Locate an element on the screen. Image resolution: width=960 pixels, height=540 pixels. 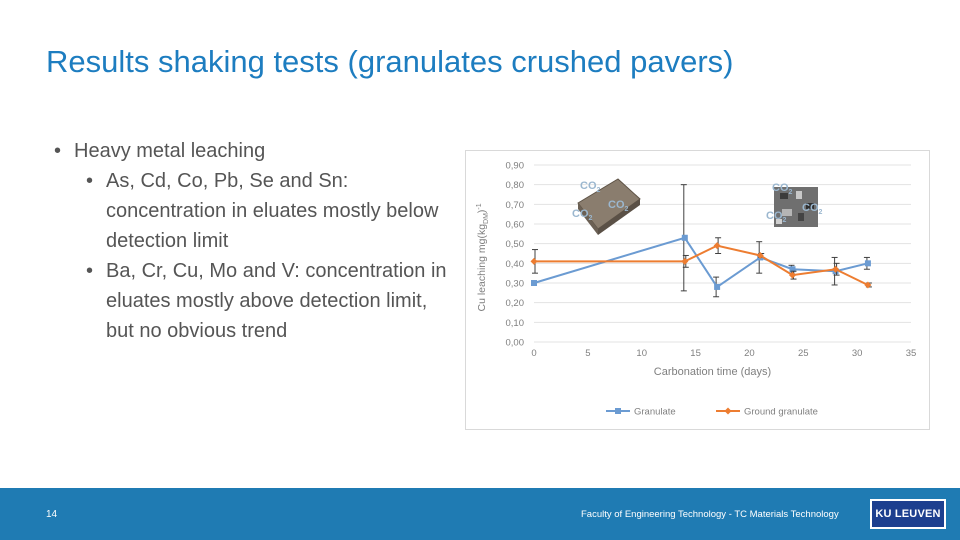
x-tick-label: 35 is located at coordinates (911, 353).